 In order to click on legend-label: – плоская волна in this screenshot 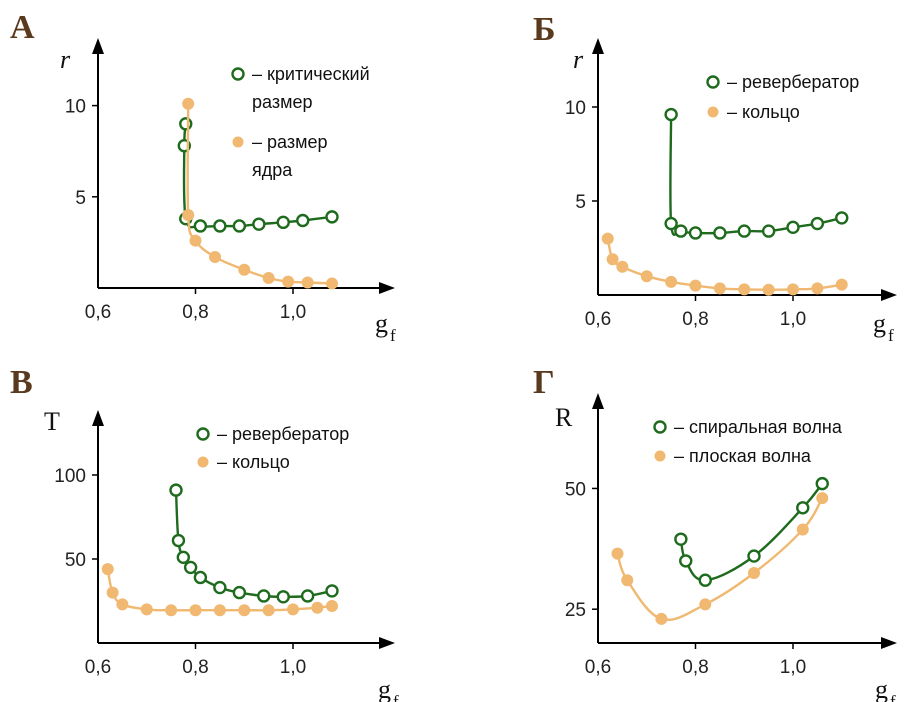, I will do `click(743, 456)`.